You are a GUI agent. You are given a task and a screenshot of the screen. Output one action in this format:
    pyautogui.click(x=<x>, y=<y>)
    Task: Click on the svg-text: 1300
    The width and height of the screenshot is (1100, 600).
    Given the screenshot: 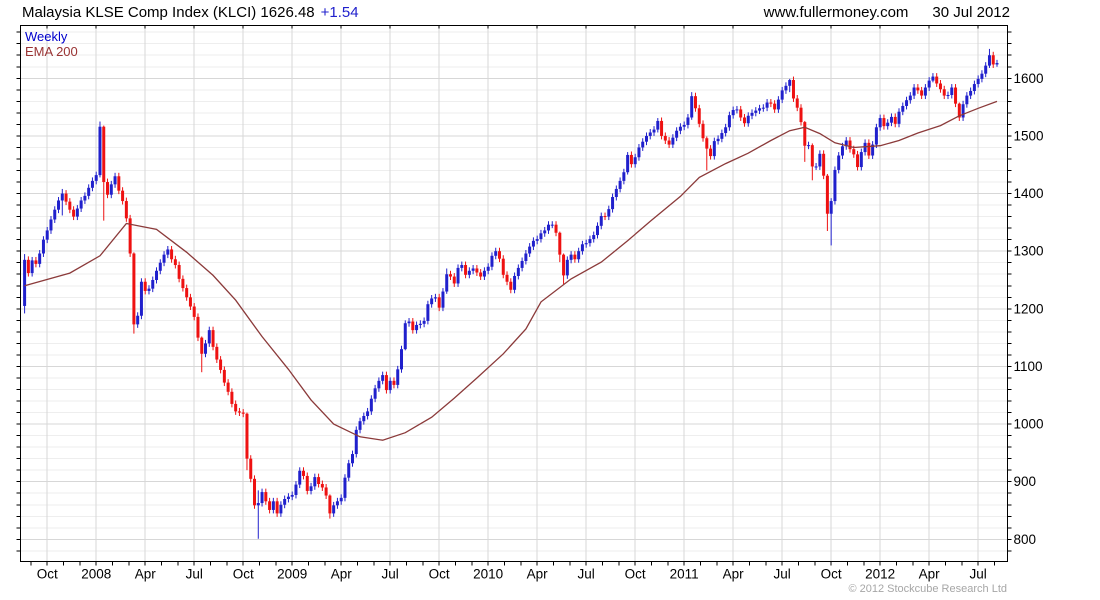 What is the action you would take?
    pyautogui.click(x=1029, y=251)
    